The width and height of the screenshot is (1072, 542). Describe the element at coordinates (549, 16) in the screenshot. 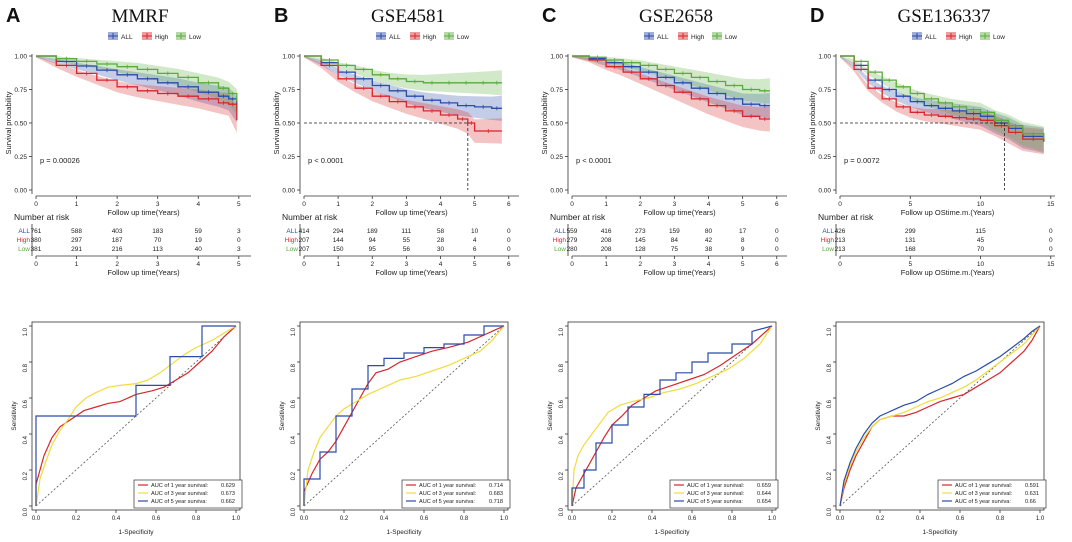

I see `panel-letter: C` at that location.